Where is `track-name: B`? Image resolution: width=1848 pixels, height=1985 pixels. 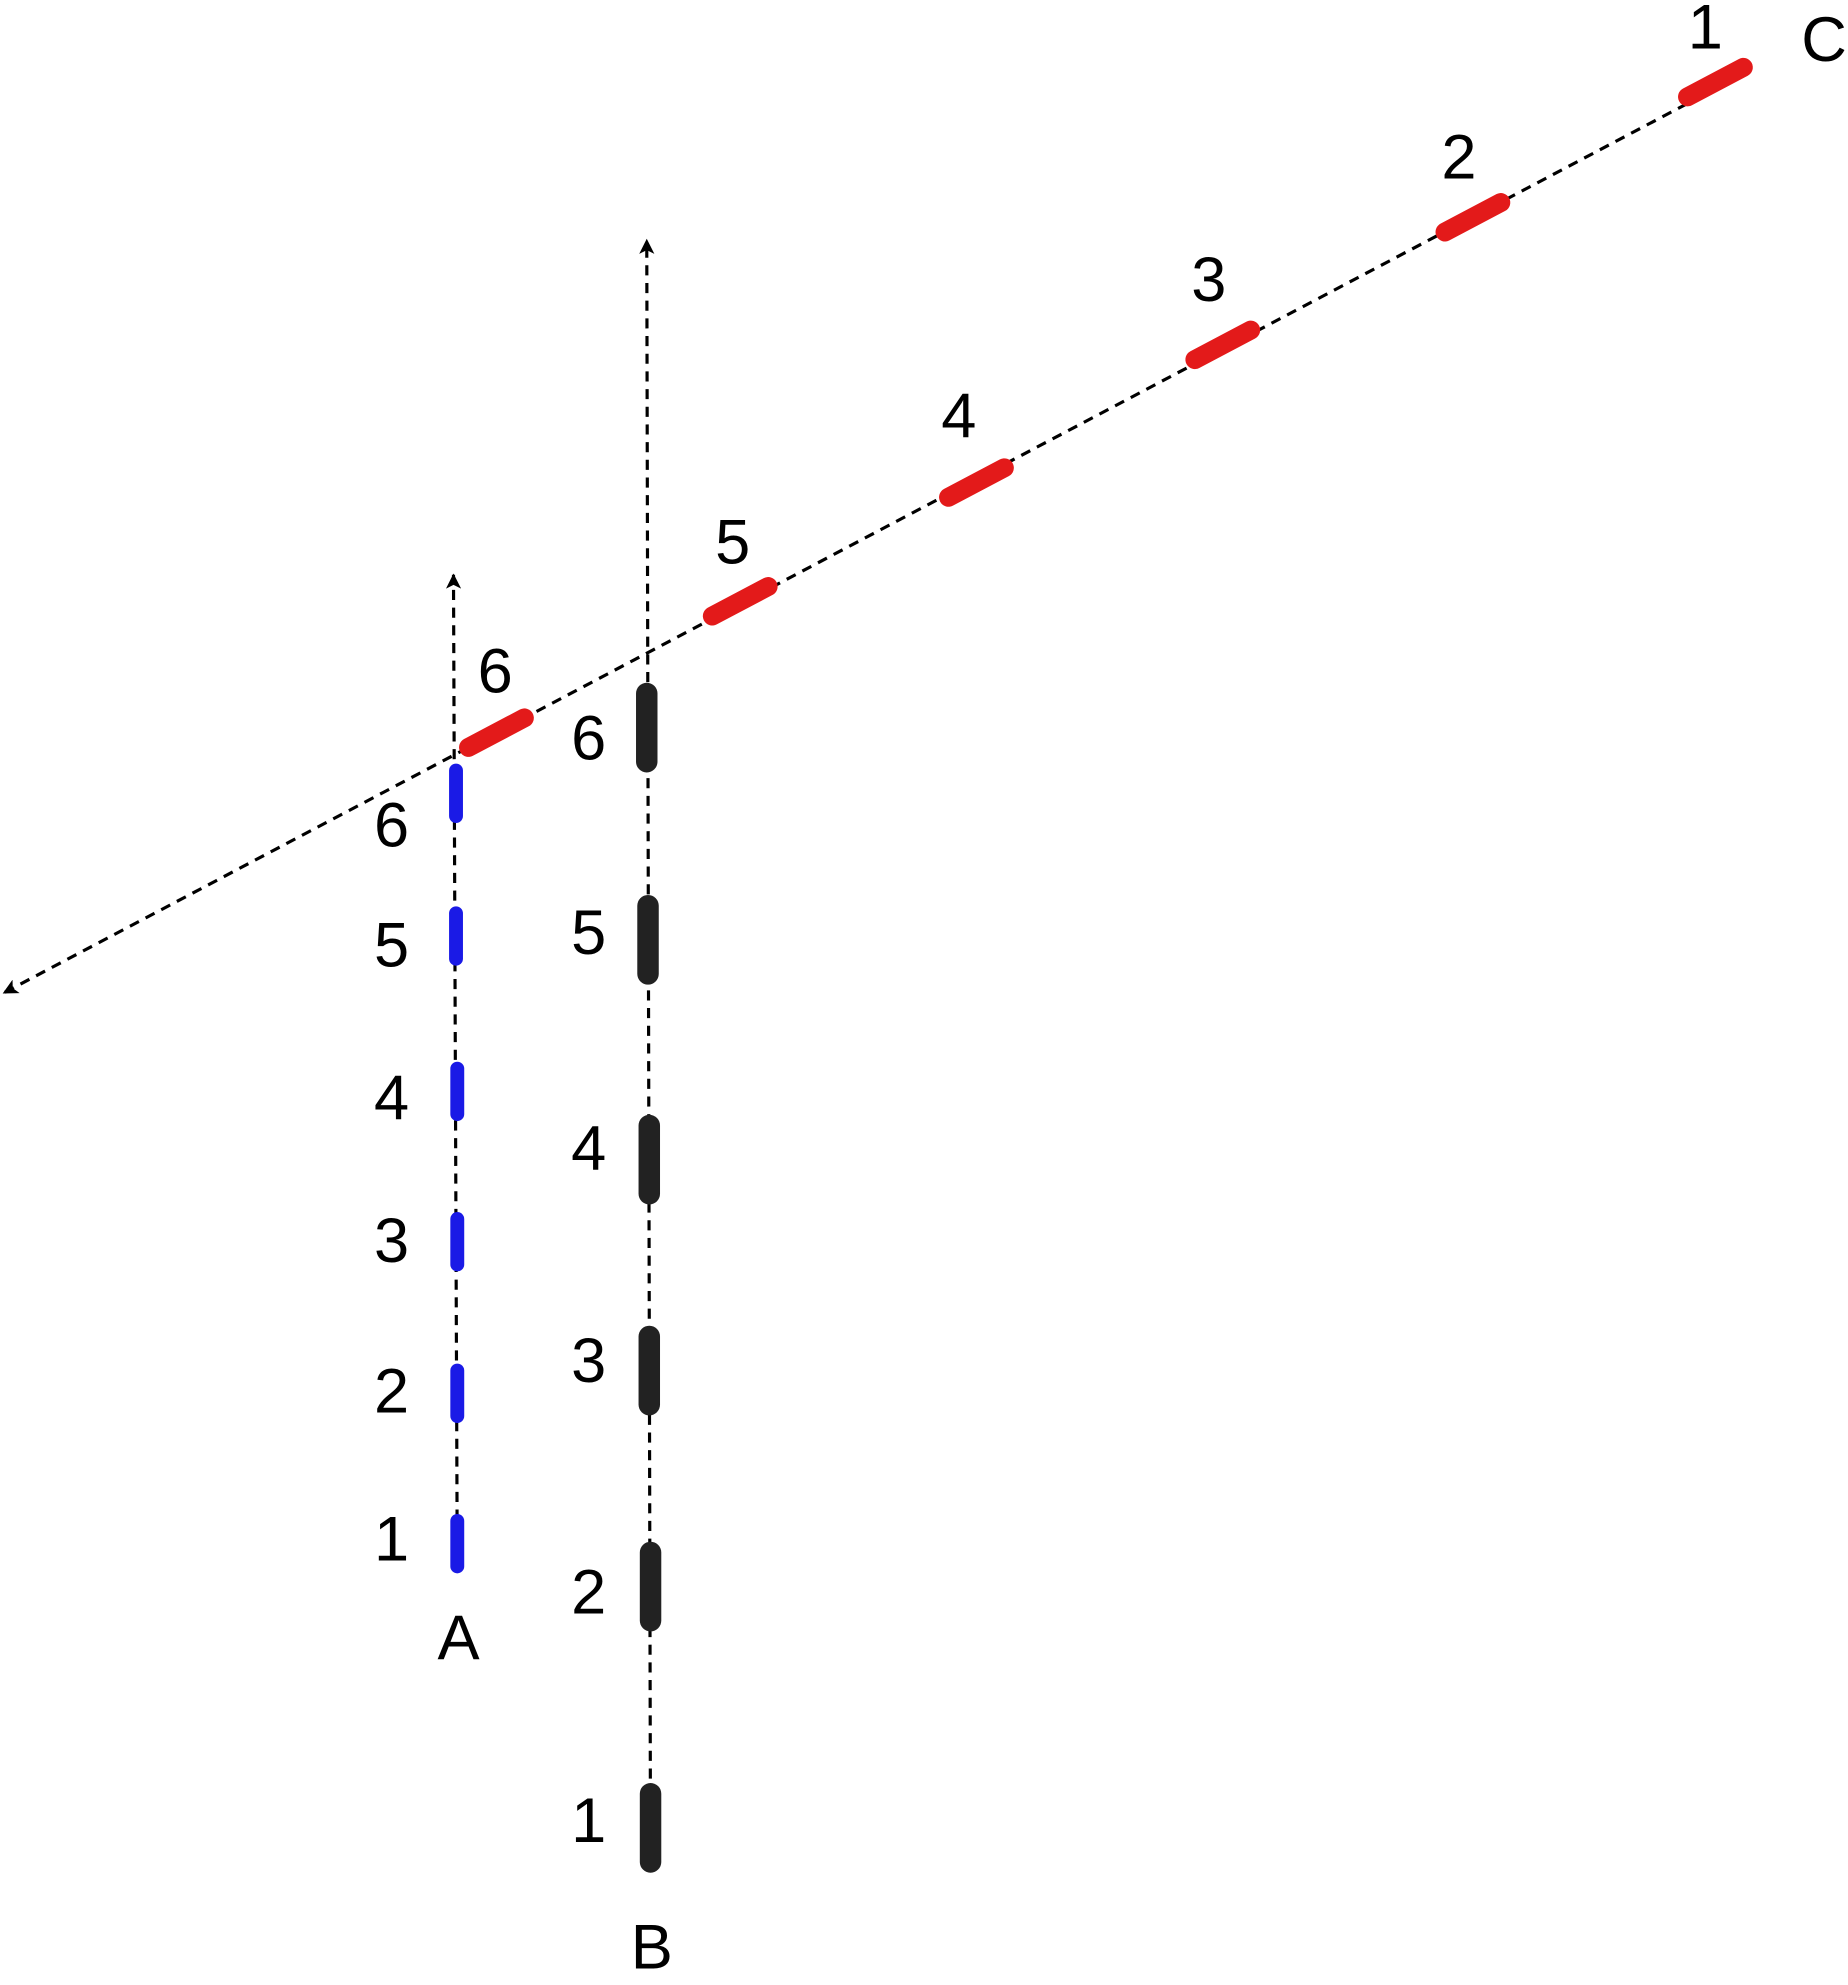 track-name: B is located at coordinates (652, 1946).